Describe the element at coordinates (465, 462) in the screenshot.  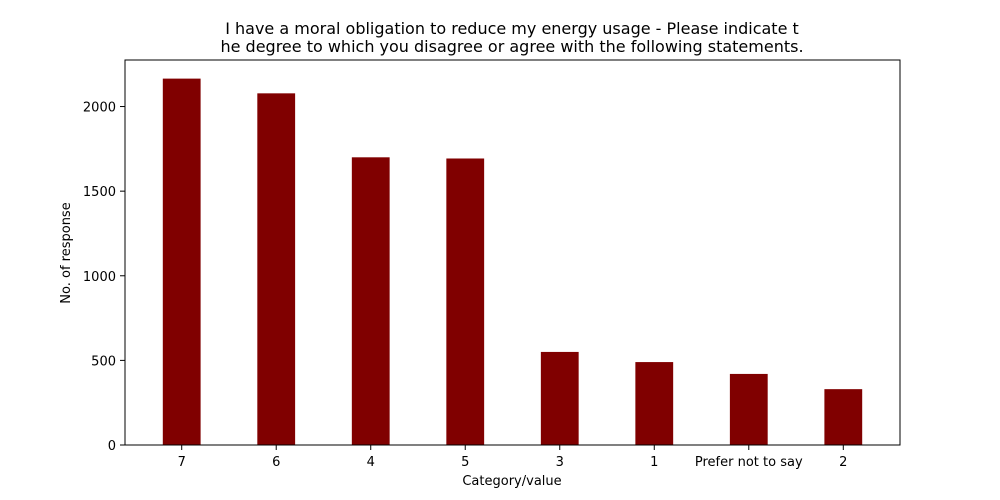
I see `x-tick-label: 5` at that location.